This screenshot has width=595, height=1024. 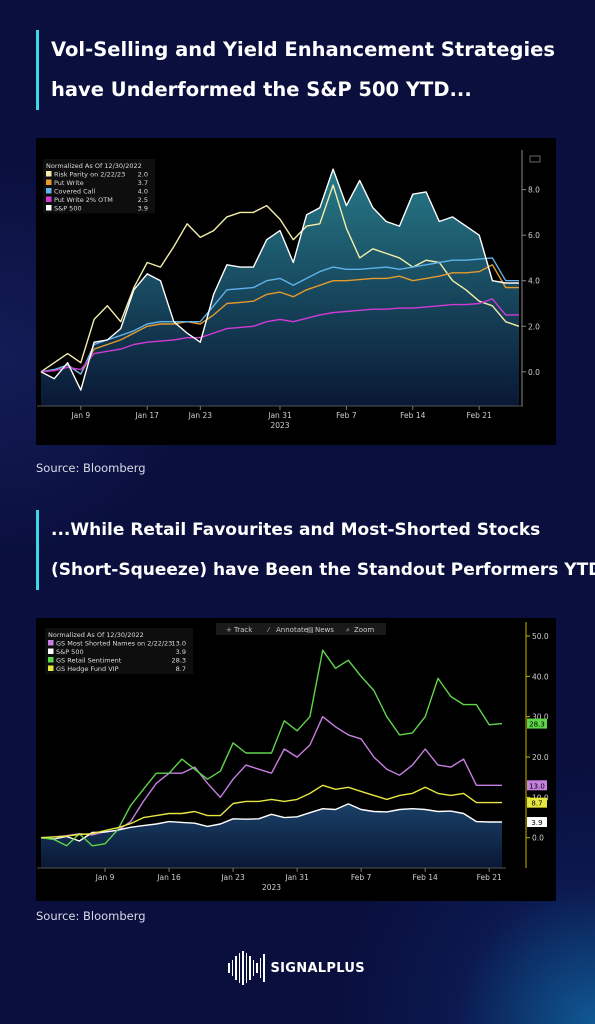 I want to click on toolbar-track: Track, so click(x=243, y=630).